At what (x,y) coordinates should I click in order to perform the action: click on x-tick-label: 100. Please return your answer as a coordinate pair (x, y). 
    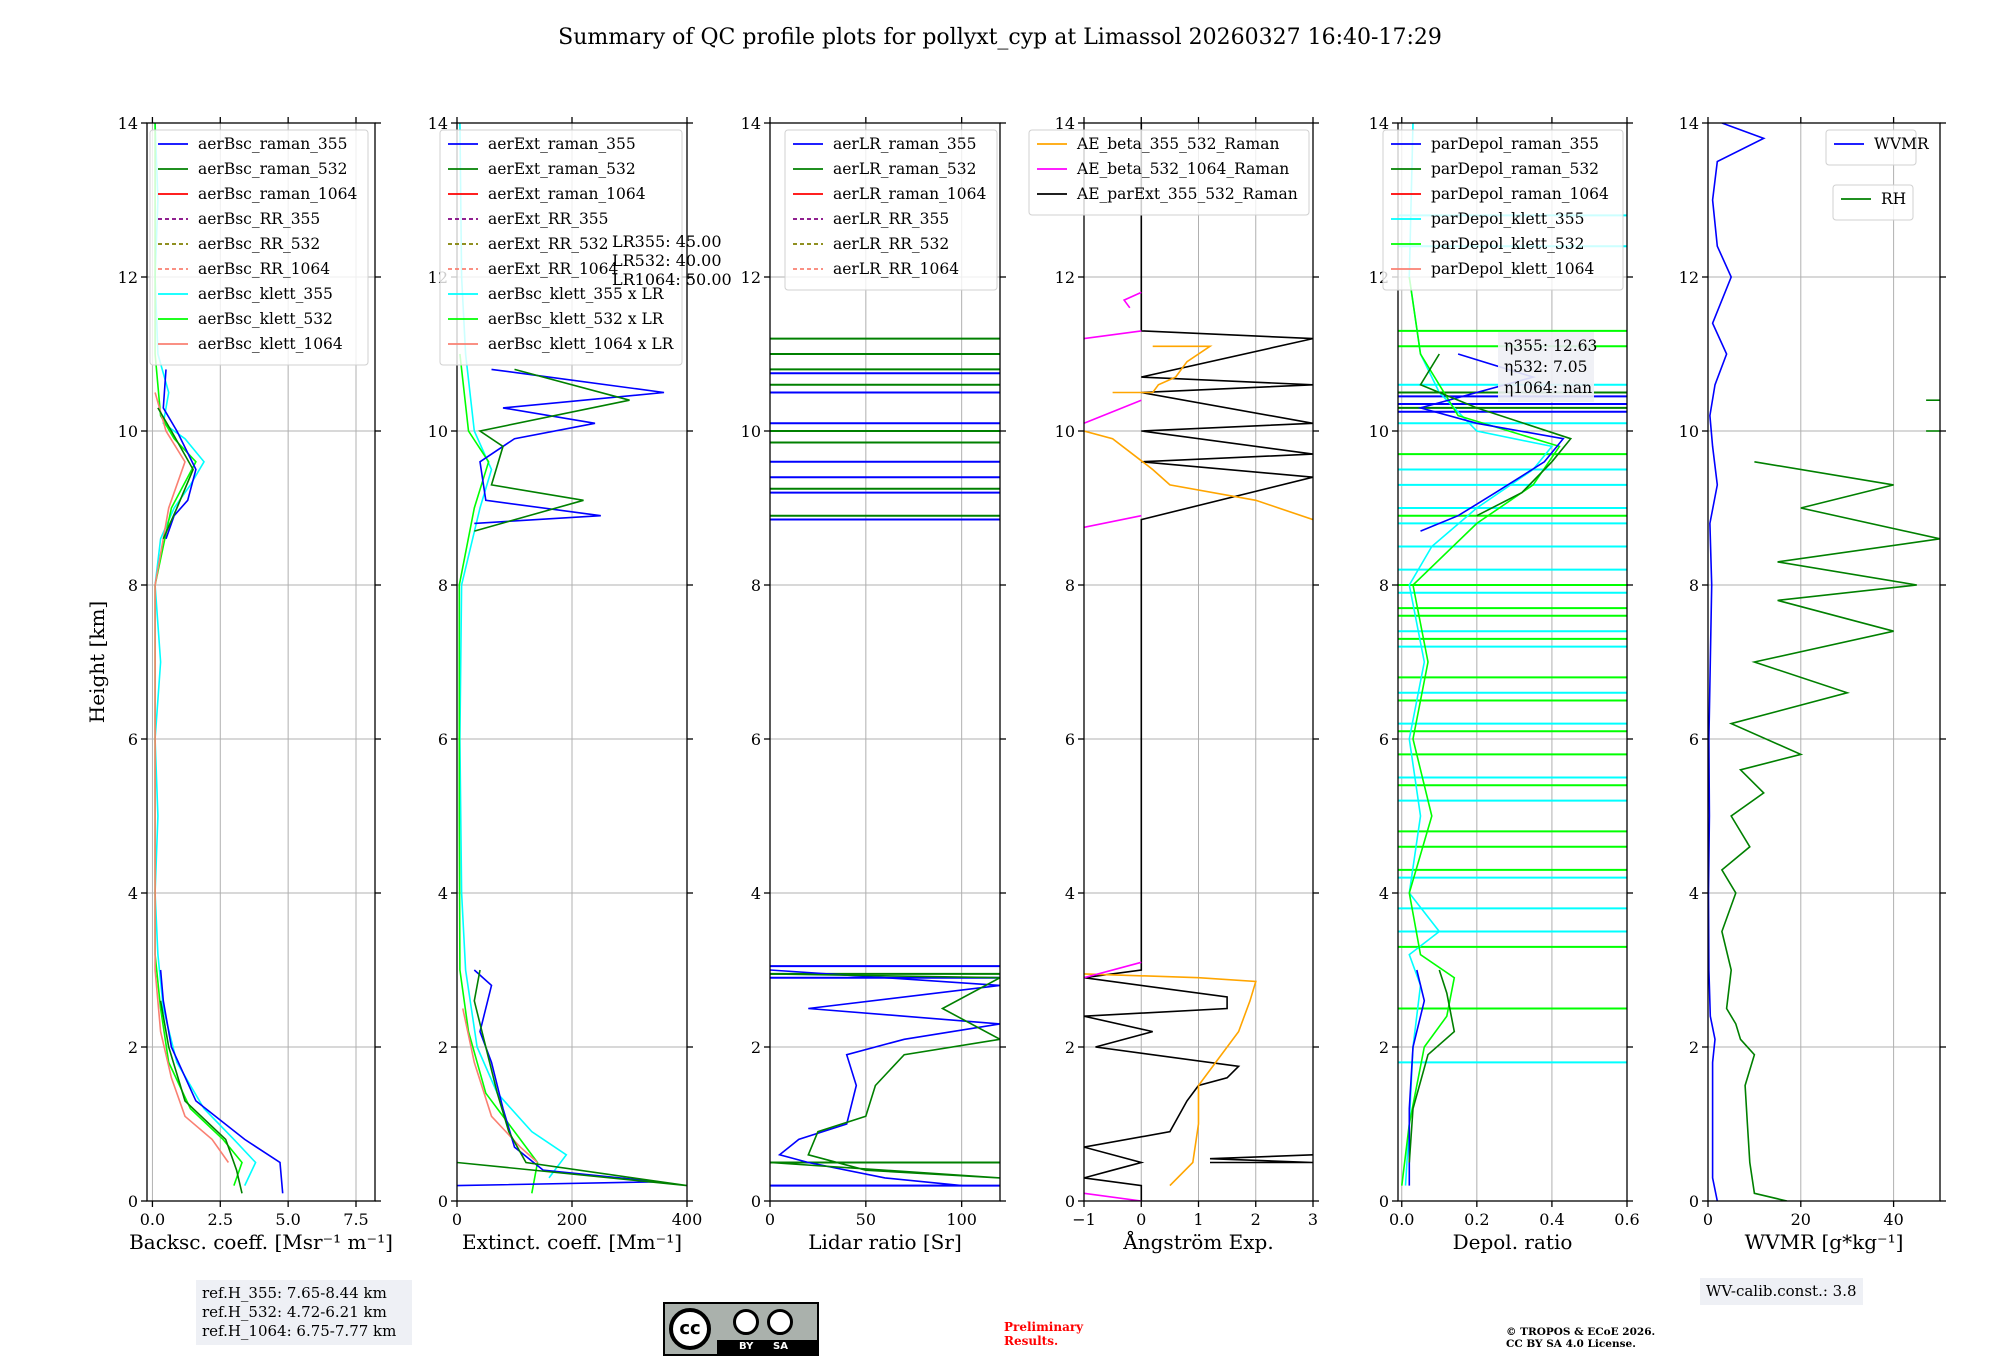
    Looking at the image, I should click on (961, 1219).